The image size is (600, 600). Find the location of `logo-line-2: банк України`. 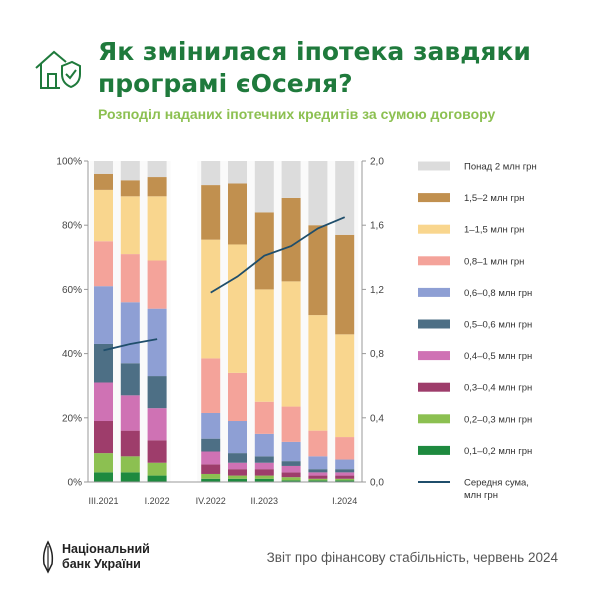

logo-line-2: банк України is located at coordinates (101, 564).